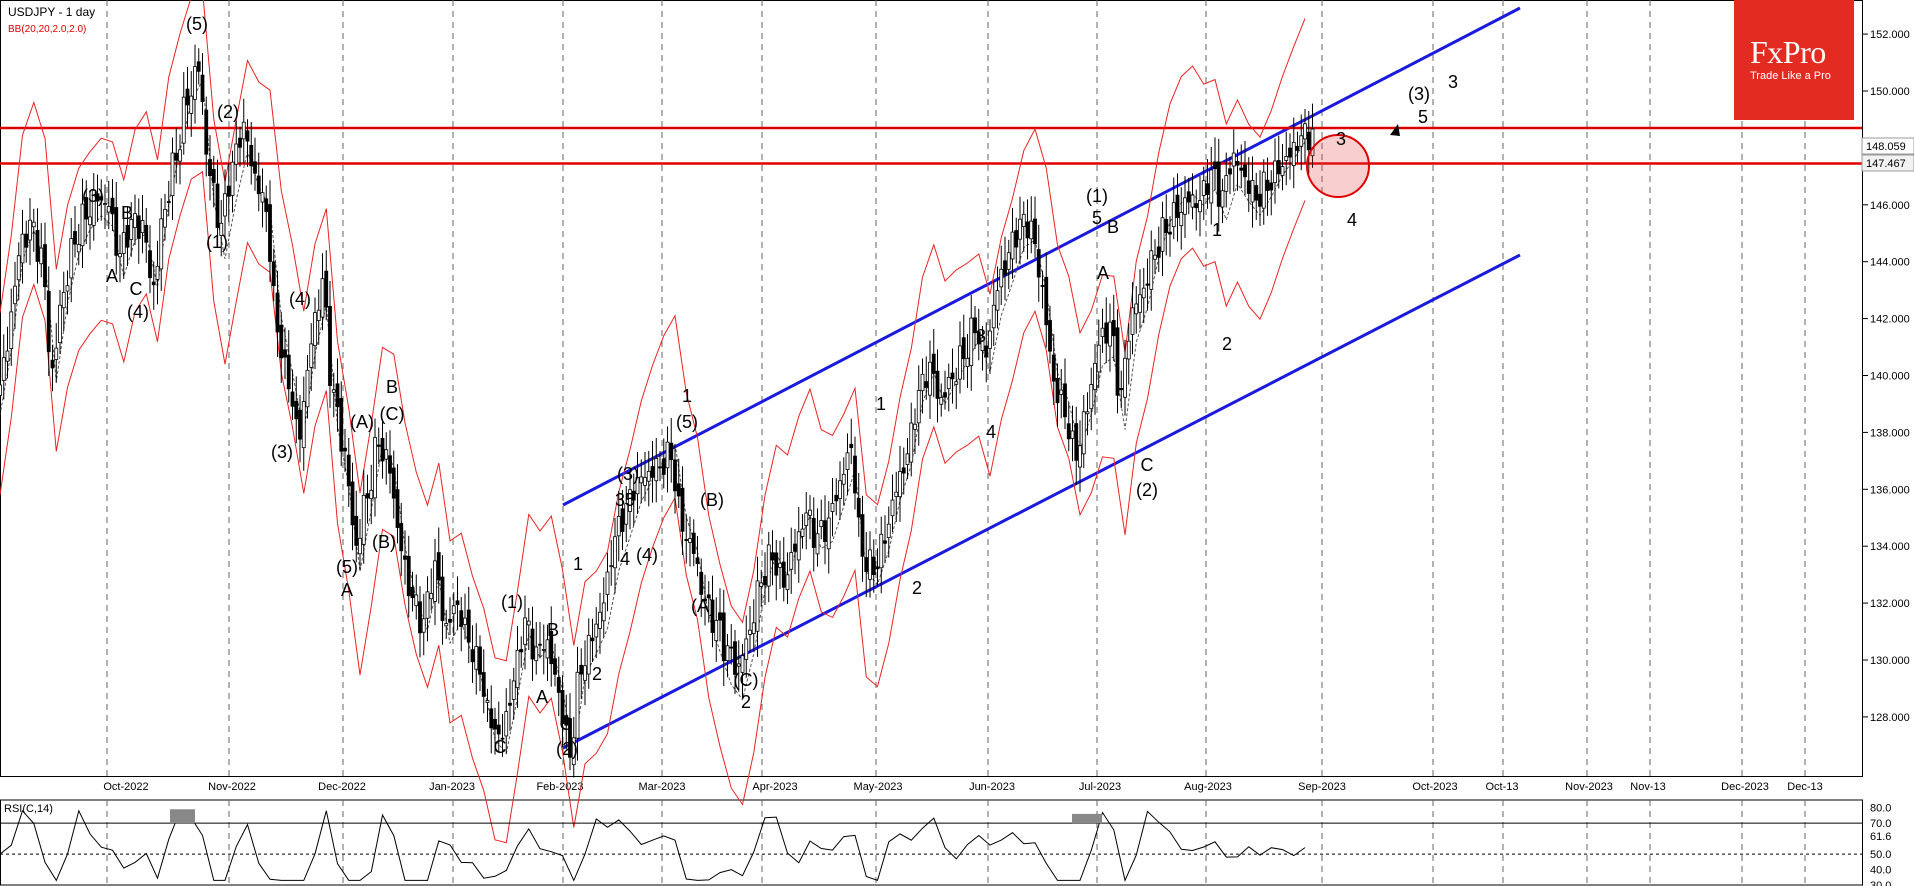 This screenshot has width=1914, height=886. What do you see at coordinates (51, 12) in the screenshot?
I see `chart-title: USDJPY - 1 day` at bounding box center [51, 12].